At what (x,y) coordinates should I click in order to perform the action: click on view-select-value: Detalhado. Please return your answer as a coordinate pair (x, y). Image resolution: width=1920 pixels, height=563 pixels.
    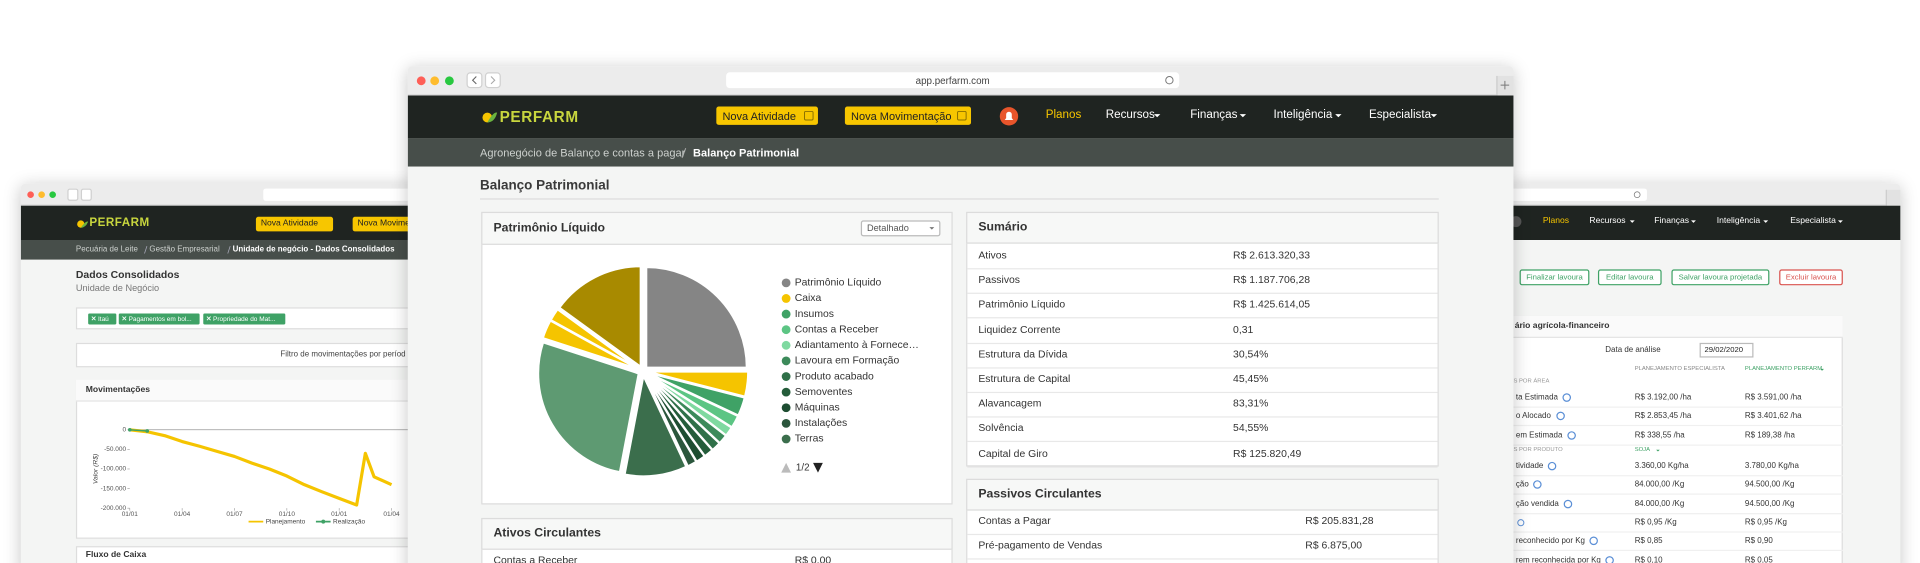
    Looking at the image, I should click on (887, 227).